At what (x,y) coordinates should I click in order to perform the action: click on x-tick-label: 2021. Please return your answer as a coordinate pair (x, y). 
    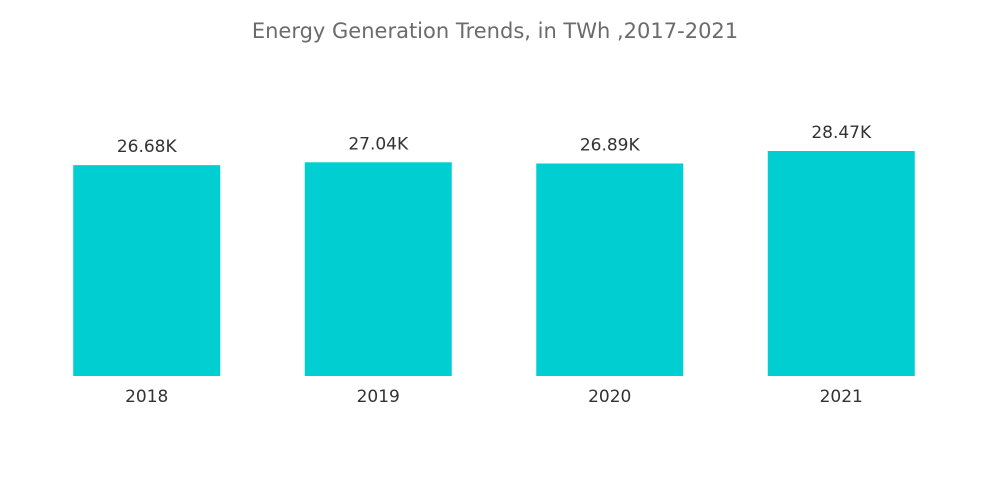
    Looking at the image, I should click on (841, 397).